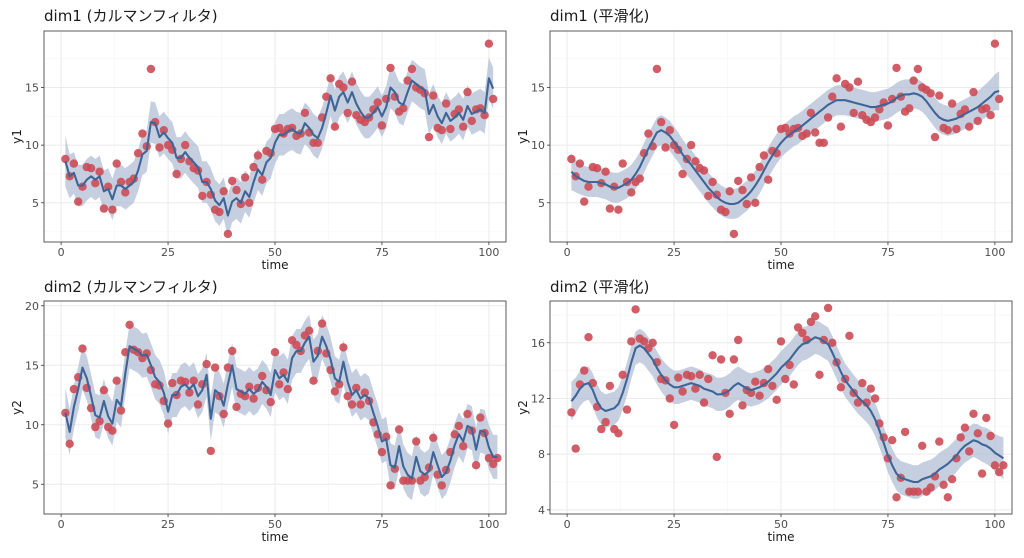 This screenshot has height=558, width=1024. Describe the element at coordinates (523, 136) in the screenshot. I see `y-axis-title: y1` at that location.